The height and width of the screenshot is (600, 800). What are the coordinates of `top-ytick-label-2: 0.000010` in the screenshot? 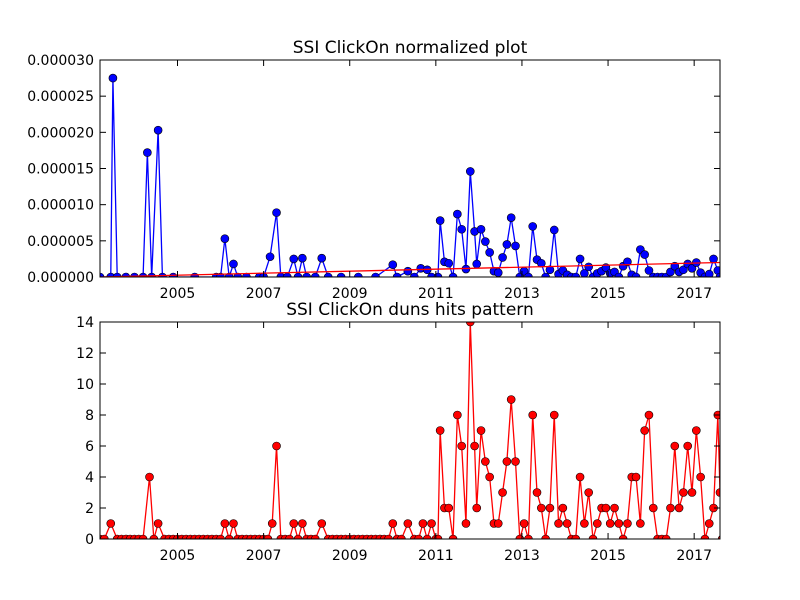 It's located at (60, 206).